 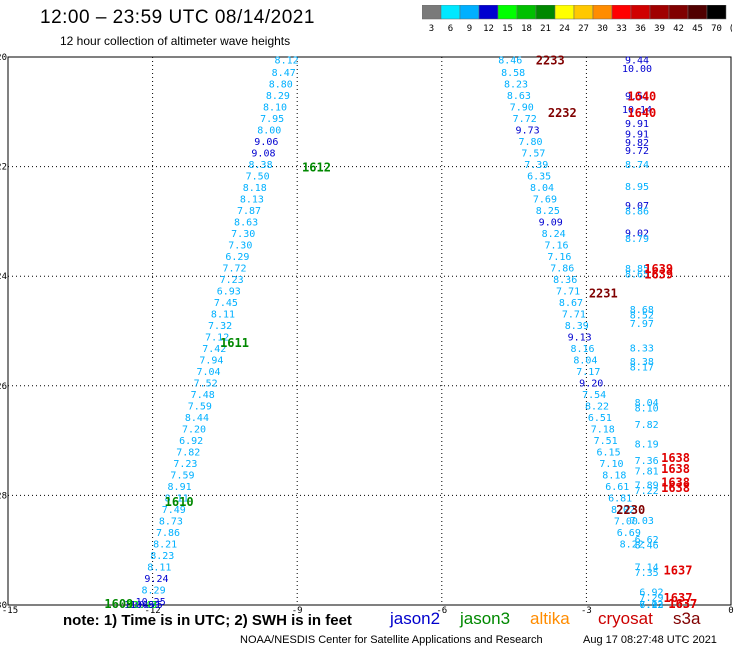 I want to click on legend-jason2: jason2, so click(x=415, y=618).